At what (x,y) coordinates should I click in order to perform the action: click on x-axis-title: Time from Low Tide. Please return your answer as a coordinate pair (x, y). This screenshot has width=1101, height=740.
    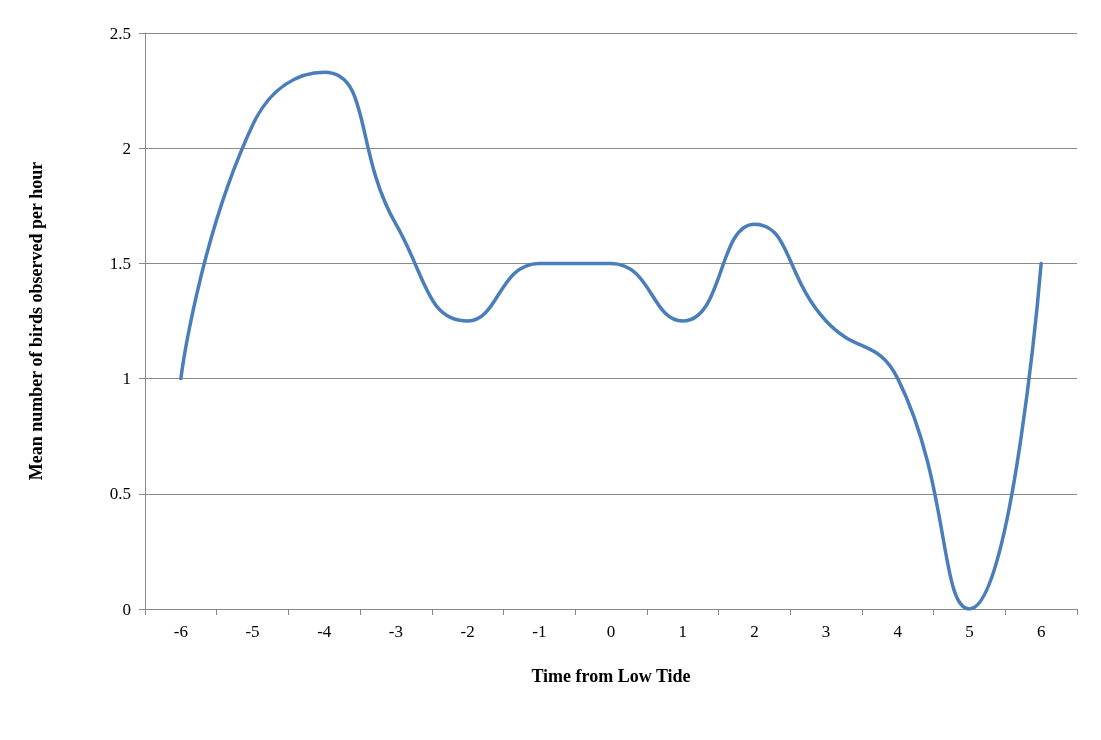
    Looking at the image, I should click on (611, 676).